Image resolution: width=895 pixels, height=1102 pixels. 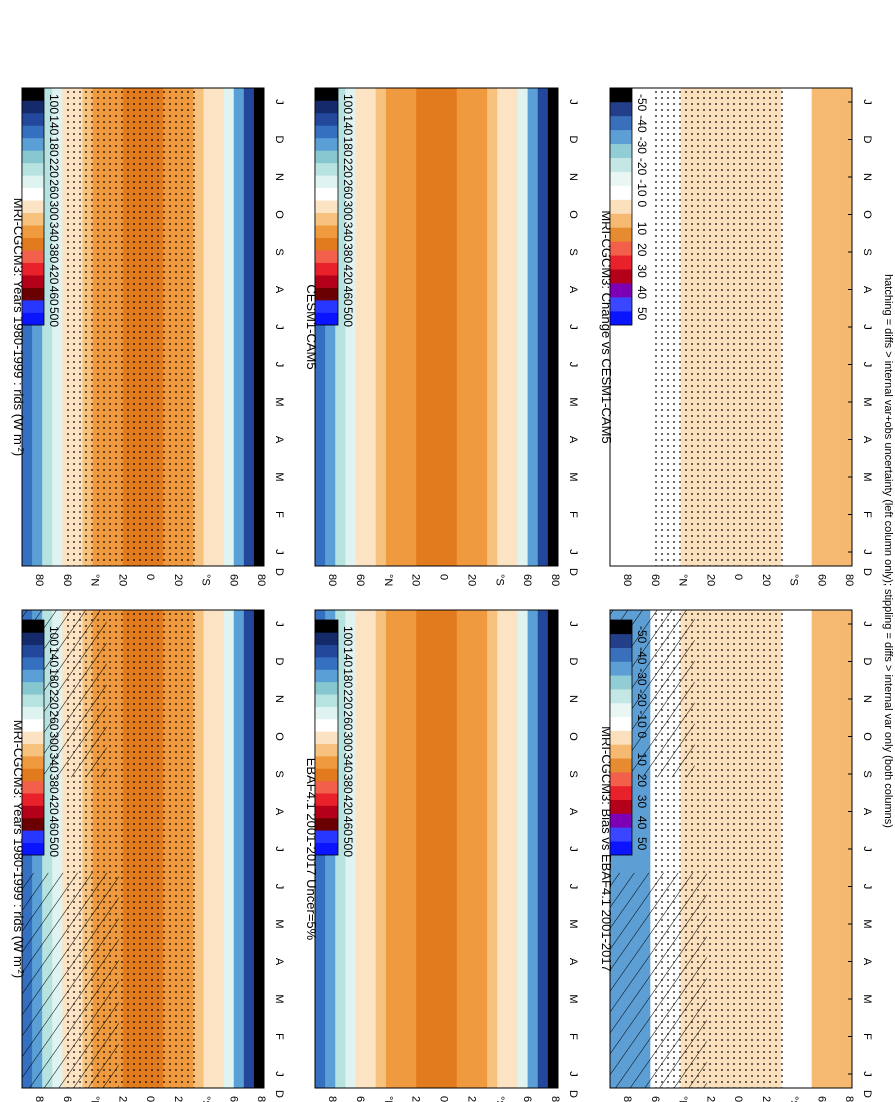 I want to click on axis-end-label: D, so click(x=573, y=1094).